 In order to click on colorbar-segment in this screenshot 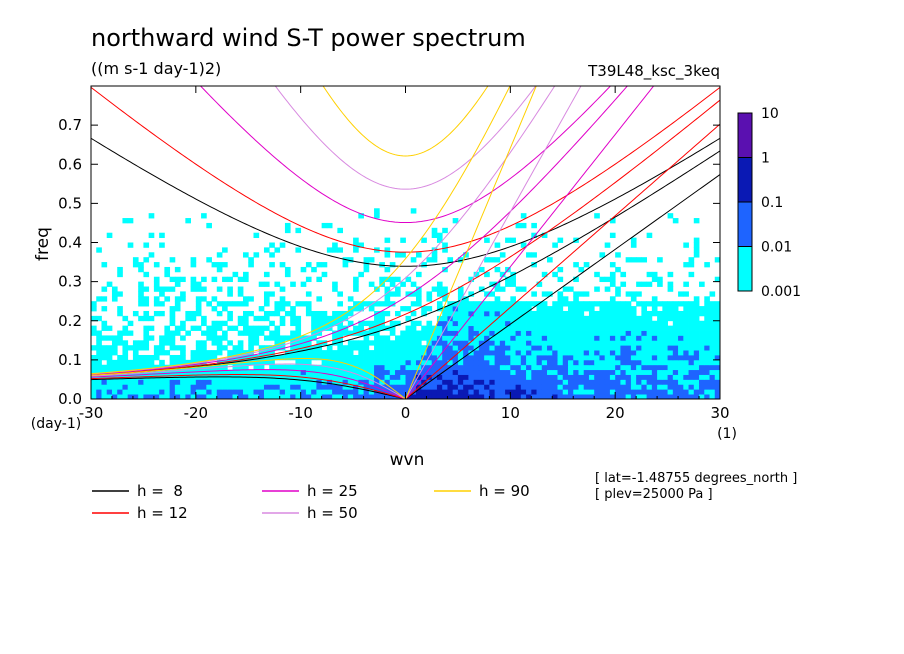, I will do `click(745, 180)`.